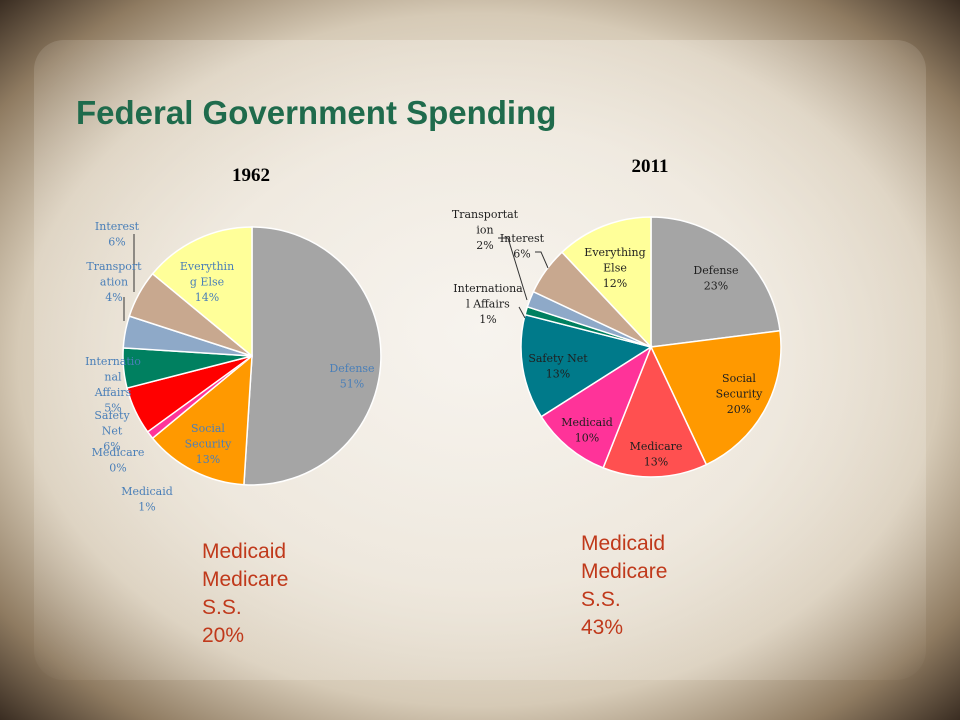 Image resolution: width=960 pixels, height=720 pixels. I want to click on pie-1962-label-medicare: Medicare 0%, so click(118, 460).